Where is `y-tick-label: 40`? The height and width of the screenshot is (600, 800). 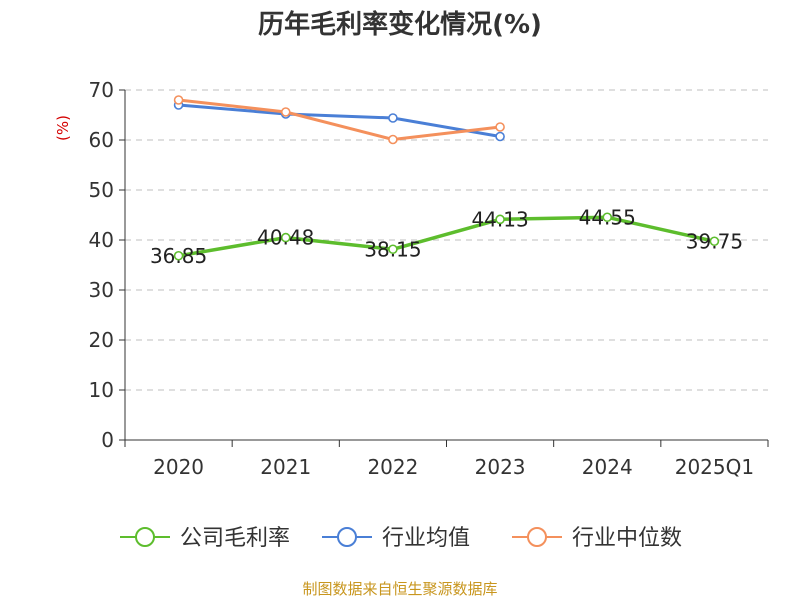 y-tick-label: 40 is located at coordinates (101, 240).